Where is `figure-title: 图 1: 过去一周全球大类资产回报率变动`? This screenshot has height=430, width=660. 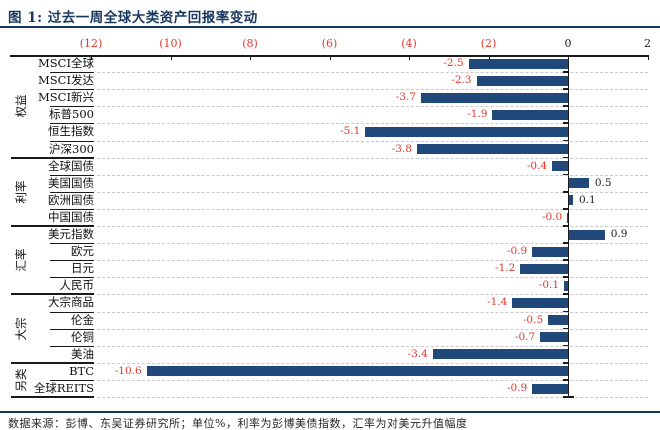
figure-title: 图 1: 过去一周全球大类资产回报率变动 is located at coordinates (133, 18).